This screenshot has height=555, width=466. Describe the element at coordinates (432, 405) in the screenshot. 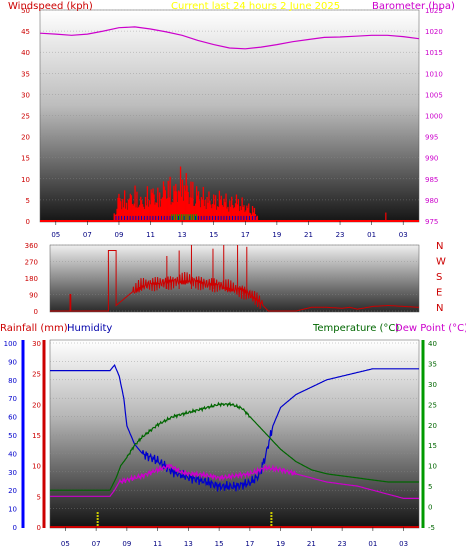

I see `temperature-tick-label: 25` at that location.